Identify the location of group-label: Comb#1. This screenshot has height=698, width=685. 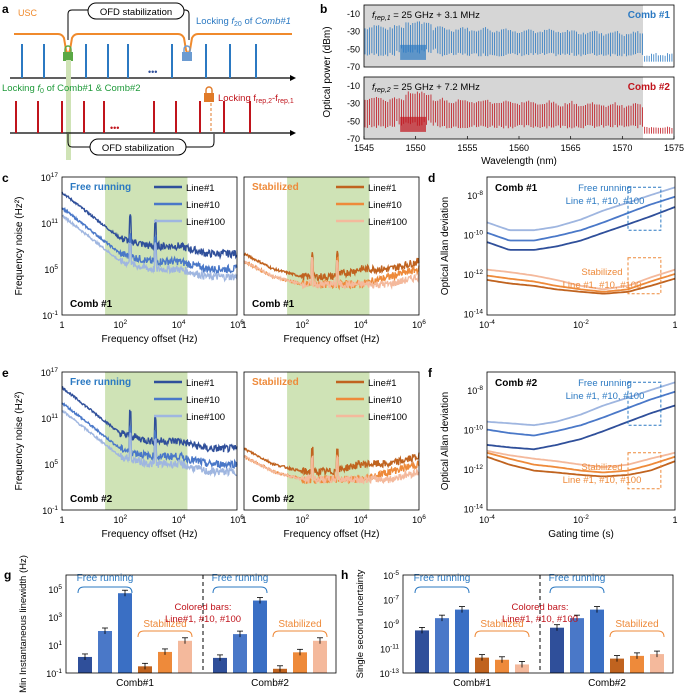
(472, 683).